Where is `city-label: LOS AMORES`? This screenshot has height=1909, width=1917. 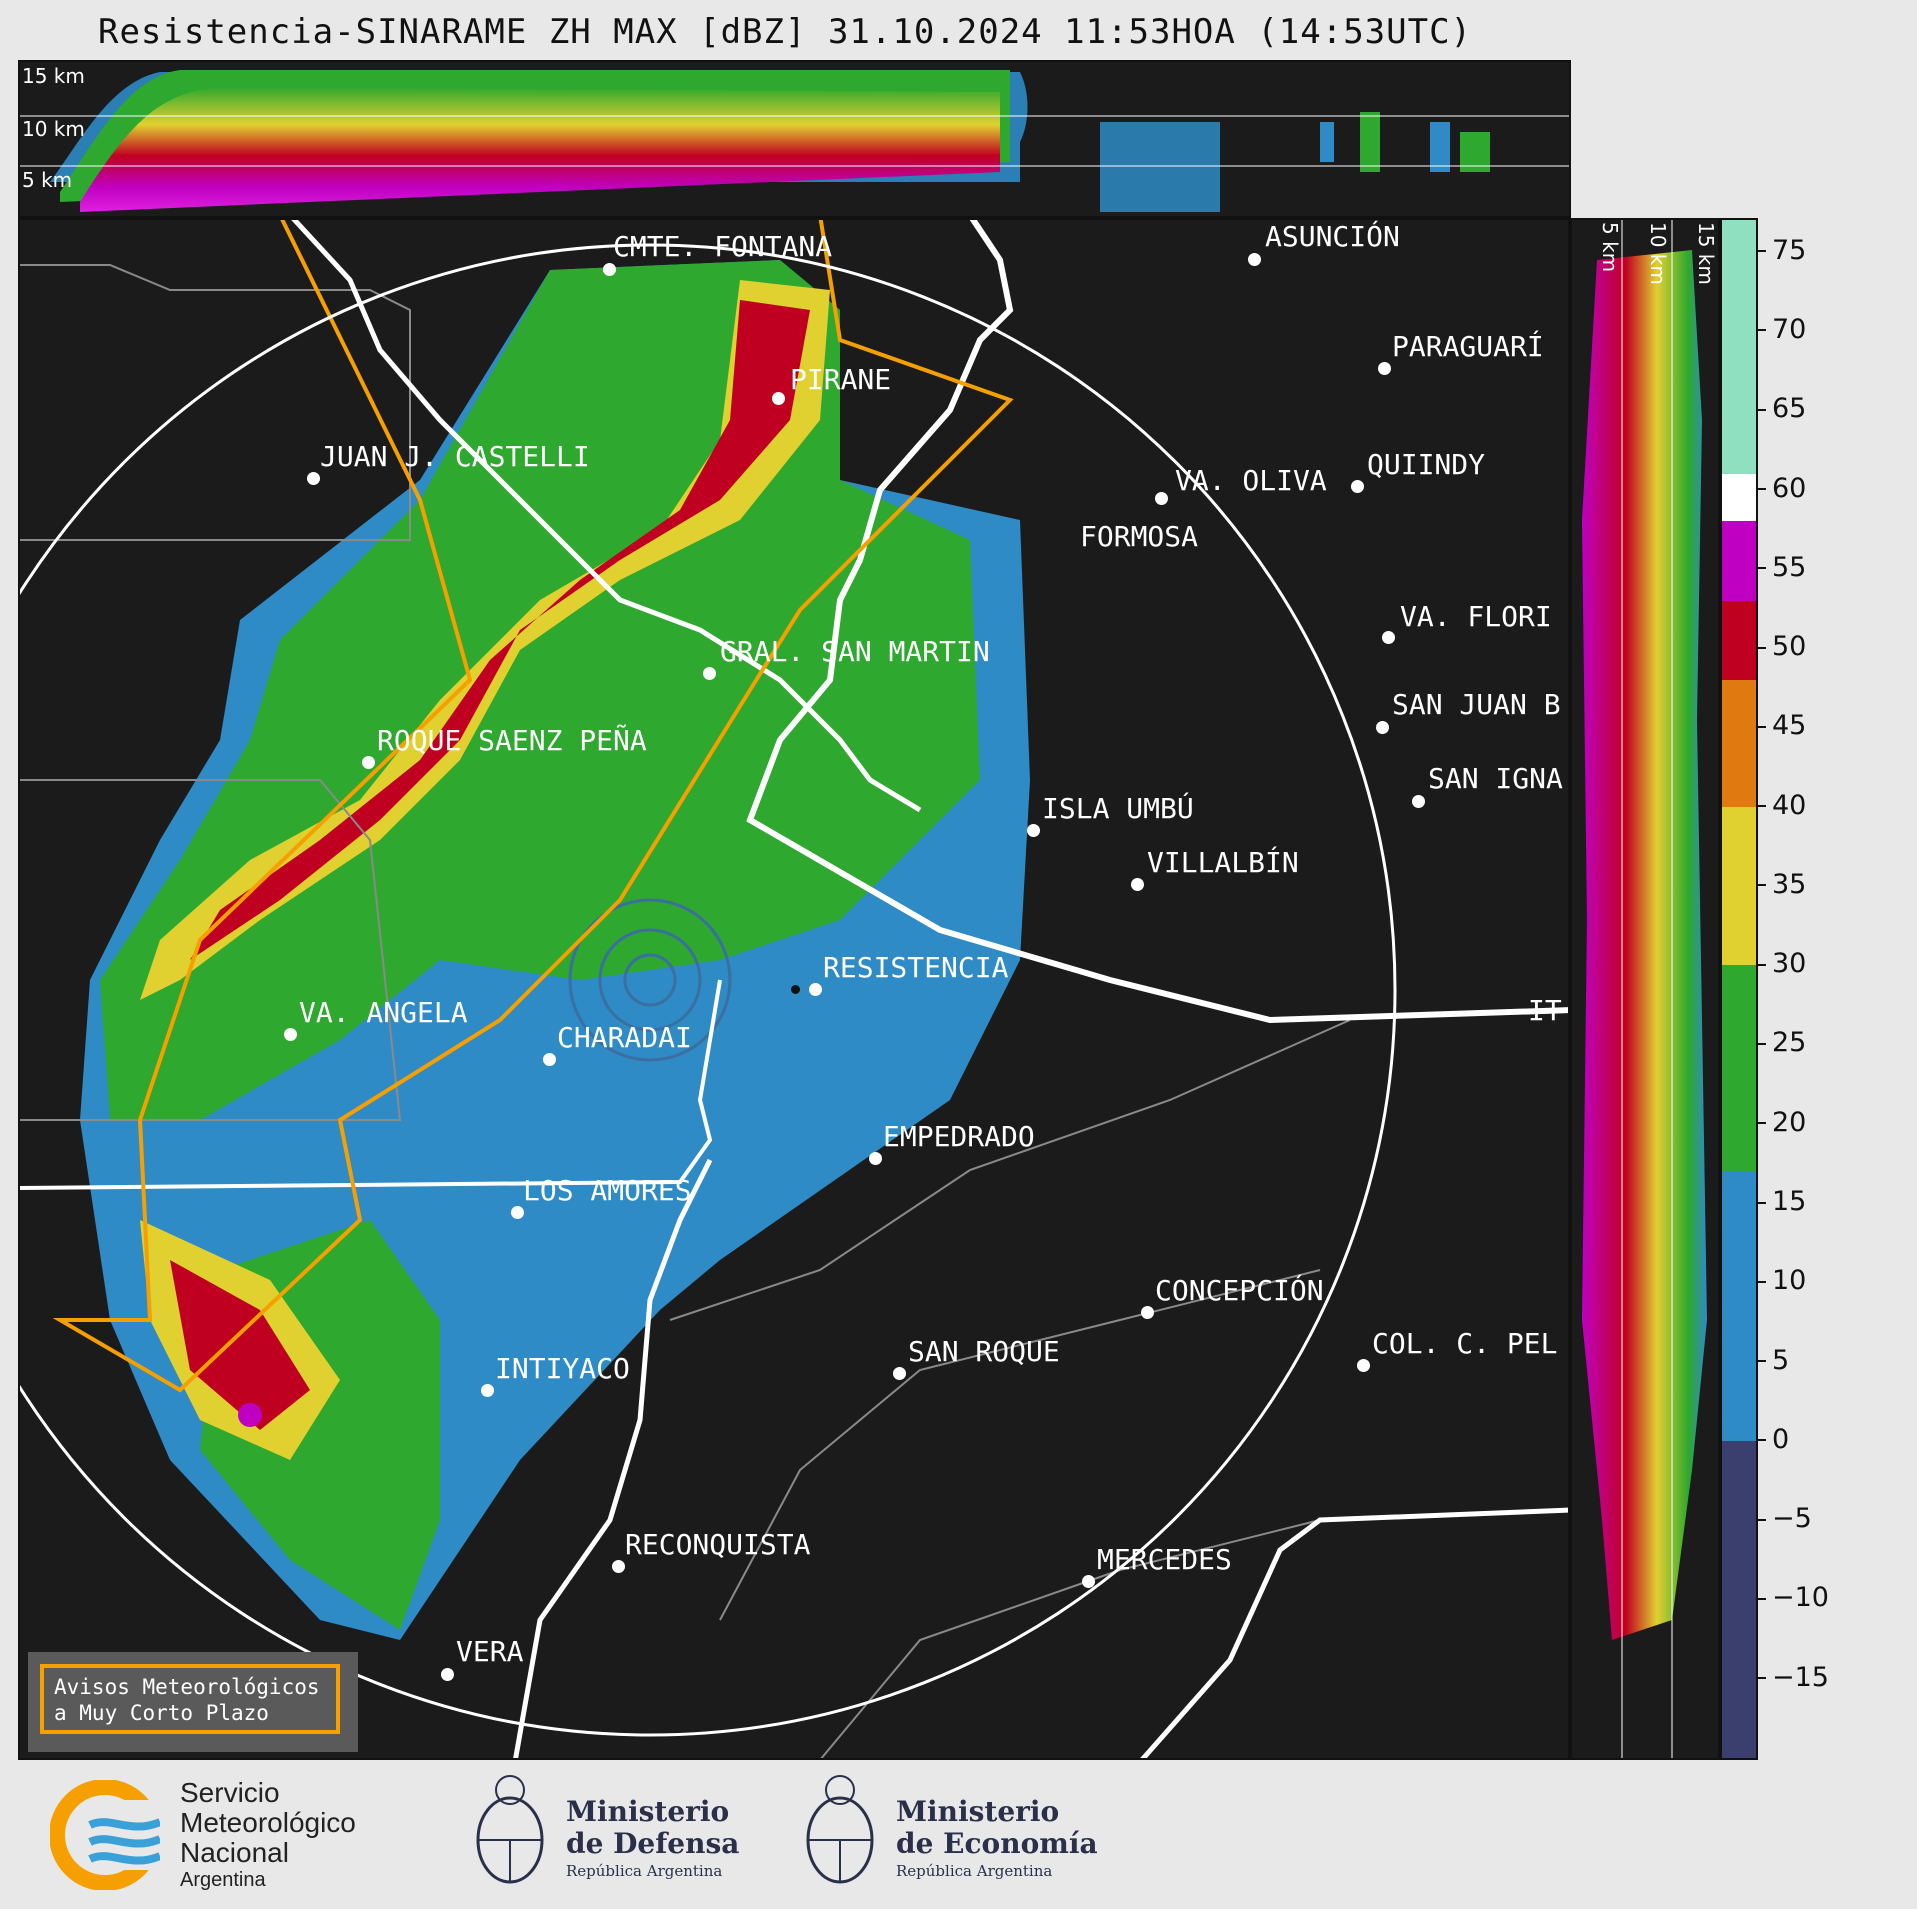
city-label: LOS AMORES is located at coordinates (607, 1190).